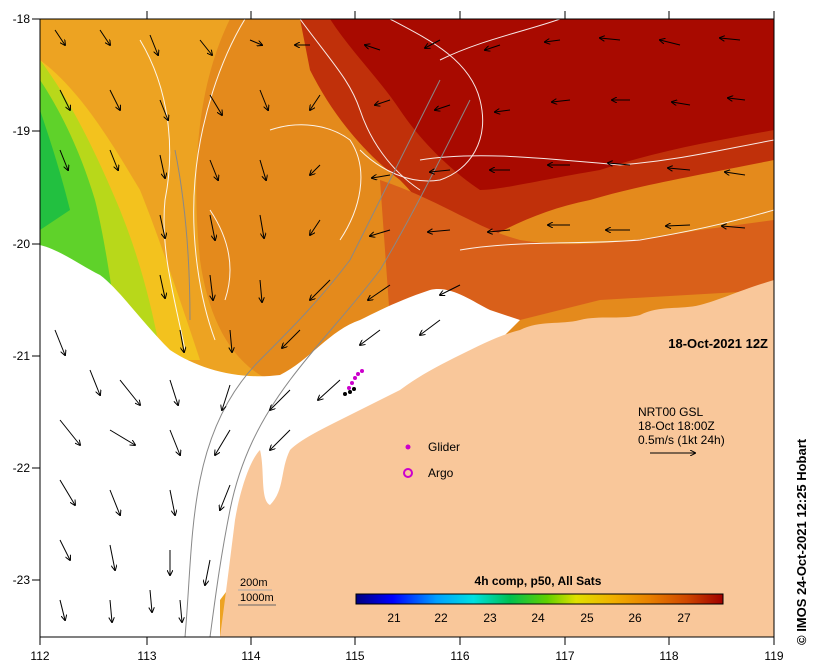 This screenshot has height=672, width=818. What do you see at coordinates (22, 19) in the screenshot?
I see `lat-label-18: -18` at bounding box center [22, 19].